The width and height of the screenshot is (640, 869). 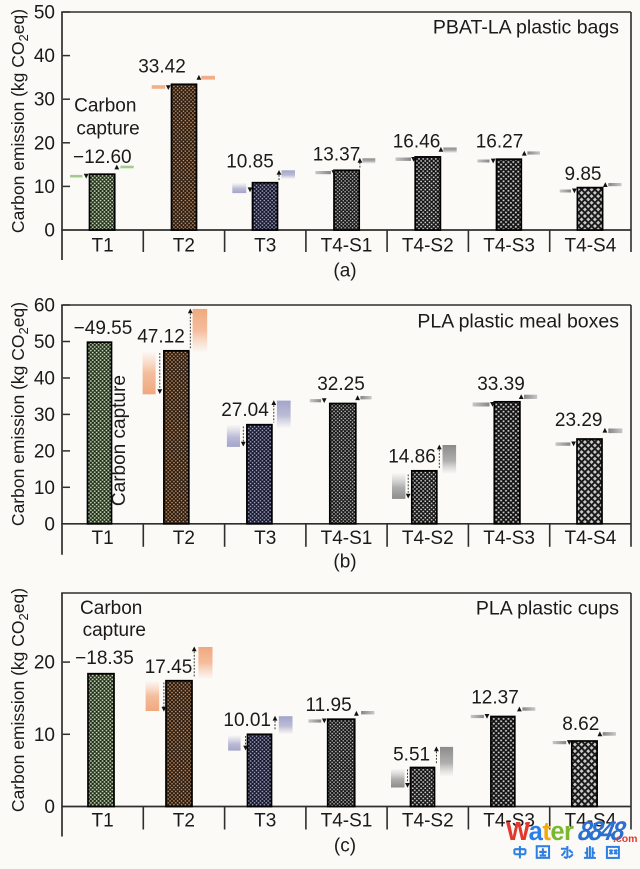 What do you see at coordinates (250, 161) in the screenshot?
I see `svg-text: 10.85` at bounding box center [250, 161].